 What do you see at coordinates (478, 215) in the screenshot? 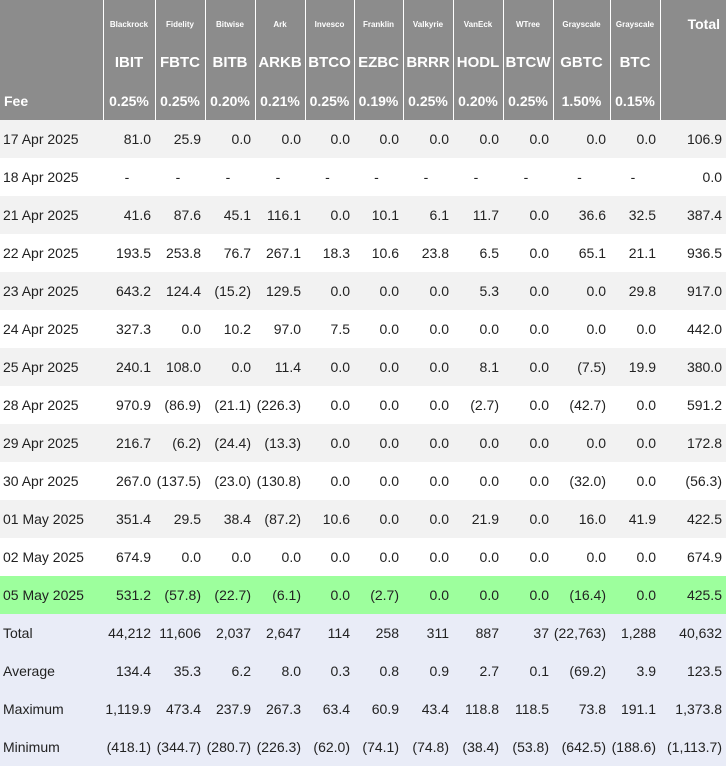
I see `flow-cell: 11.7` at bounding box center [478, 215].